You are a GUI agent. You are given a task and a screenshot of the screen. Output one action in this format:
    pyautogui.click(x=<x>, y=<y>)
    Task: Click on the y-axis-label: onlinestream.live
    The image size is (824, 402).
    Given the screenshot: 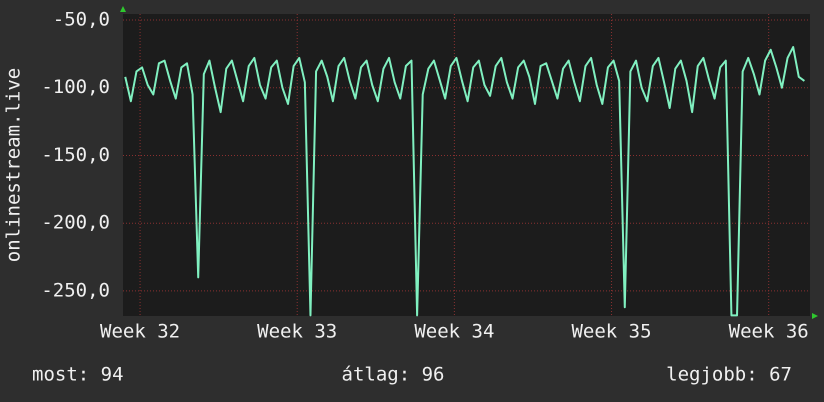 What is the action you would take?
    pyautogui.click(x=14, y=165)
    